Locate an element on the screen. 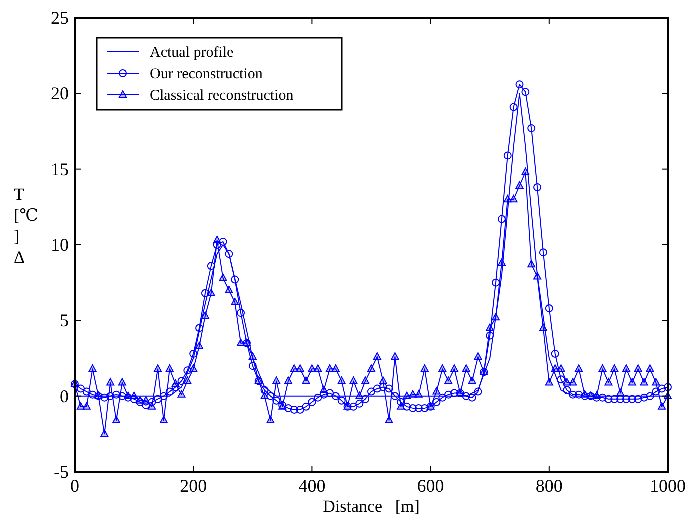 The height and width of the screenshot is (526, 690). legend-label: Our reconstruction is located at coordinates (207, 74).